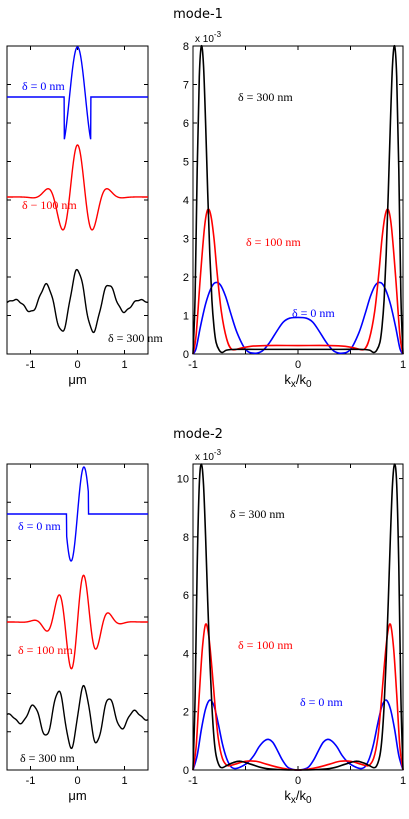 The image size is (409, 819). Describe the element at coordinates (186, 317) in the screenshot. I see `y-tick-label: 1` at that location.